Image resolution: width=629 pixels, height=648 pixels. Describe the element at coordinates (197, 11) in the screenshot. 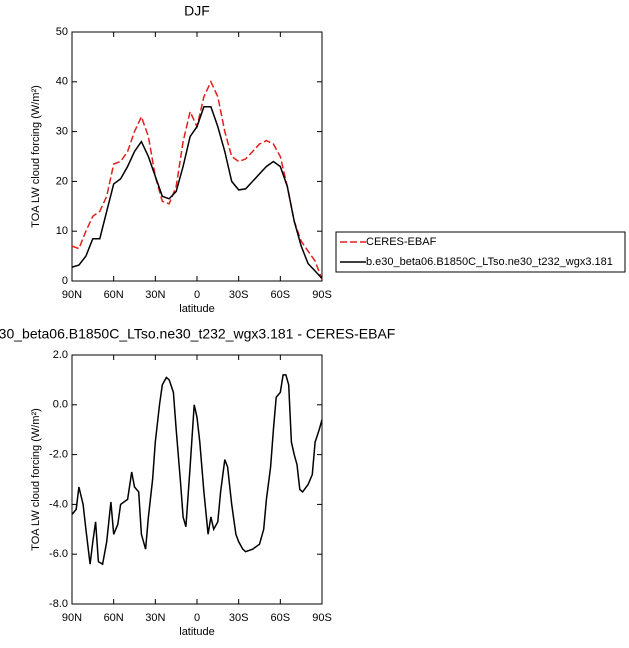

I see `chart-title: DJF` at that location.